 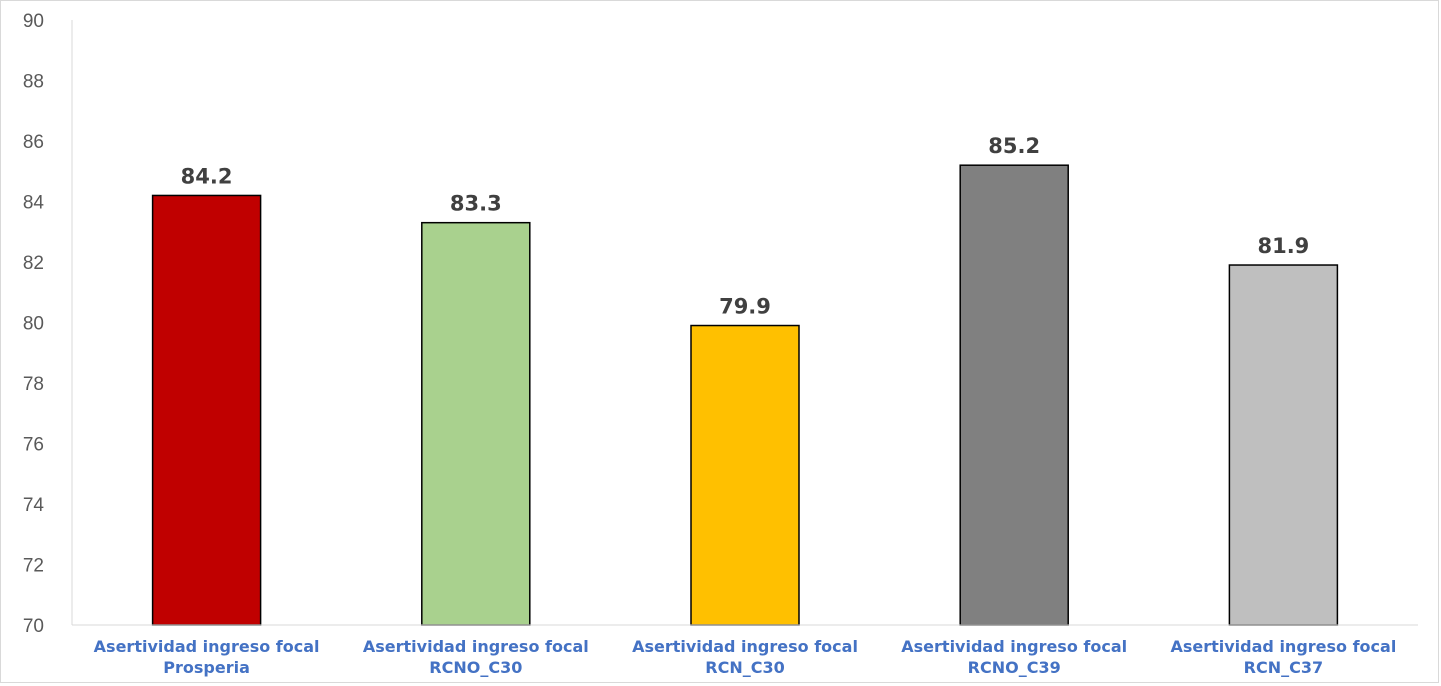 I want to click on y-axis: 70 72 74 76 78 80 82 84 86 88 90, so click(x=48, y=324).